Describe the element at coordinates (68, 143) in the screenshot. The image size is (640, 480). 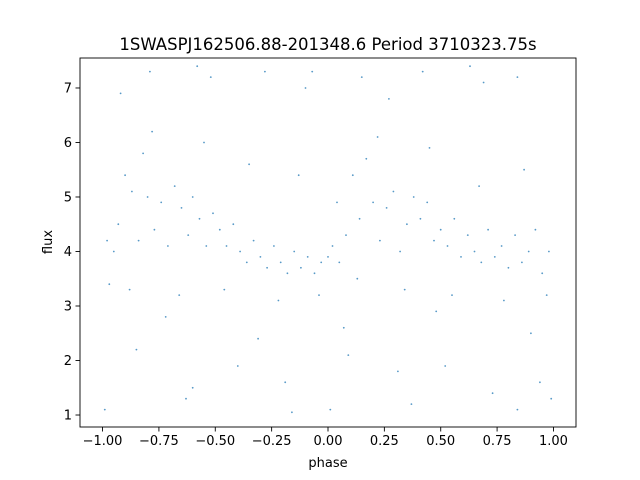
I see `y-tick-label: 6` at that location.